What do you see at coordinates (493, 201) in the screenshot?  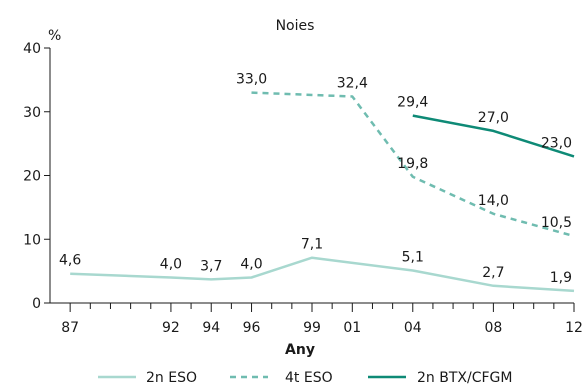 I see `data-label: 14,0` at bounding box center [493, 201].